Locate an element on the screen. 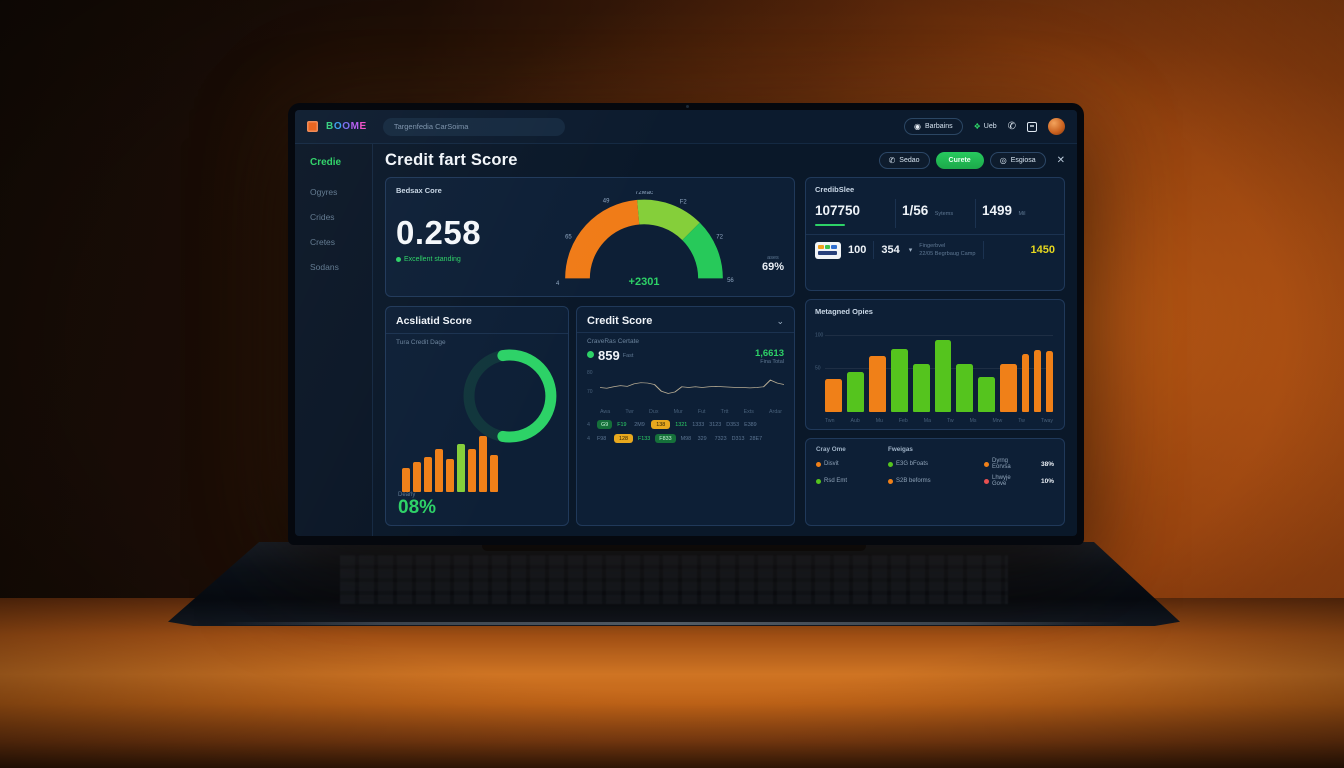  explore-button-label: Esgiosa is located at coordinates (1023, 160).